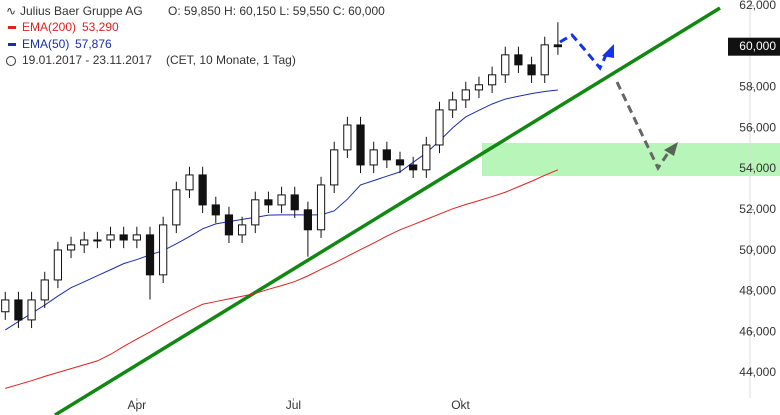 The height and width of the screenshot is (415, 780). What do you see at coordinates (757, 291) in the screenshot?
I see `y-tick-label: 48,000` at bounding box center [757, 291].